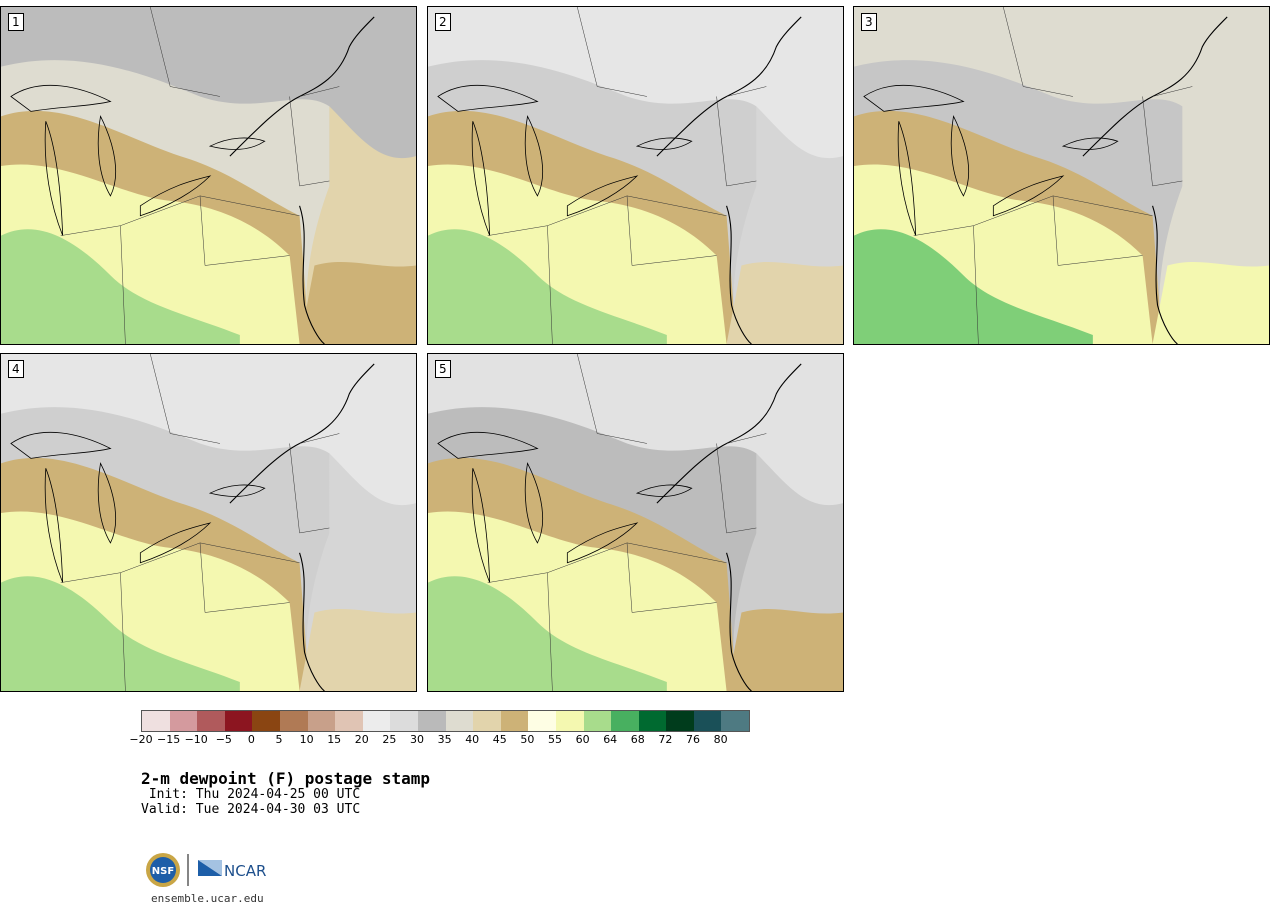 The image size is (1280, 910). I want to click on product-title: 2-m dewpoint (F) postage stamp, so click(285, 778).